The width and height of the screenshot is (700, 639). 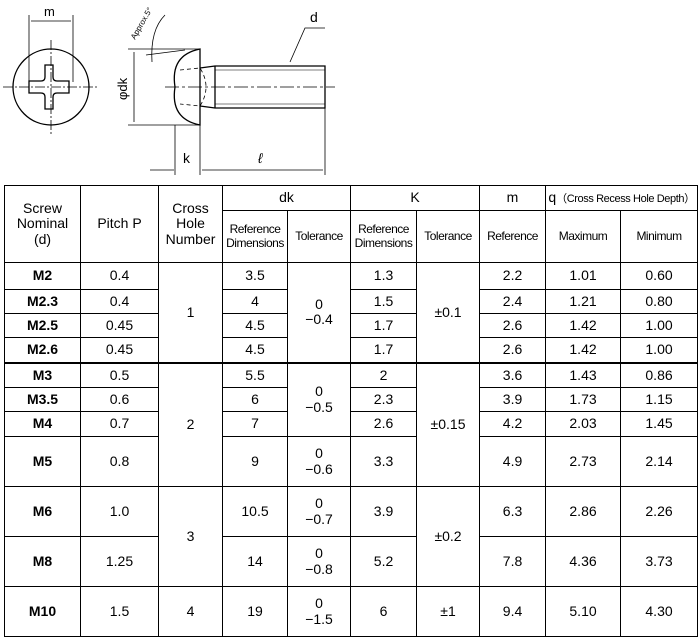 What do you see at coordinates (42, 399) in the screenshot?
I see `cell-nominal: M3.5` at bounding box center [42, 399].